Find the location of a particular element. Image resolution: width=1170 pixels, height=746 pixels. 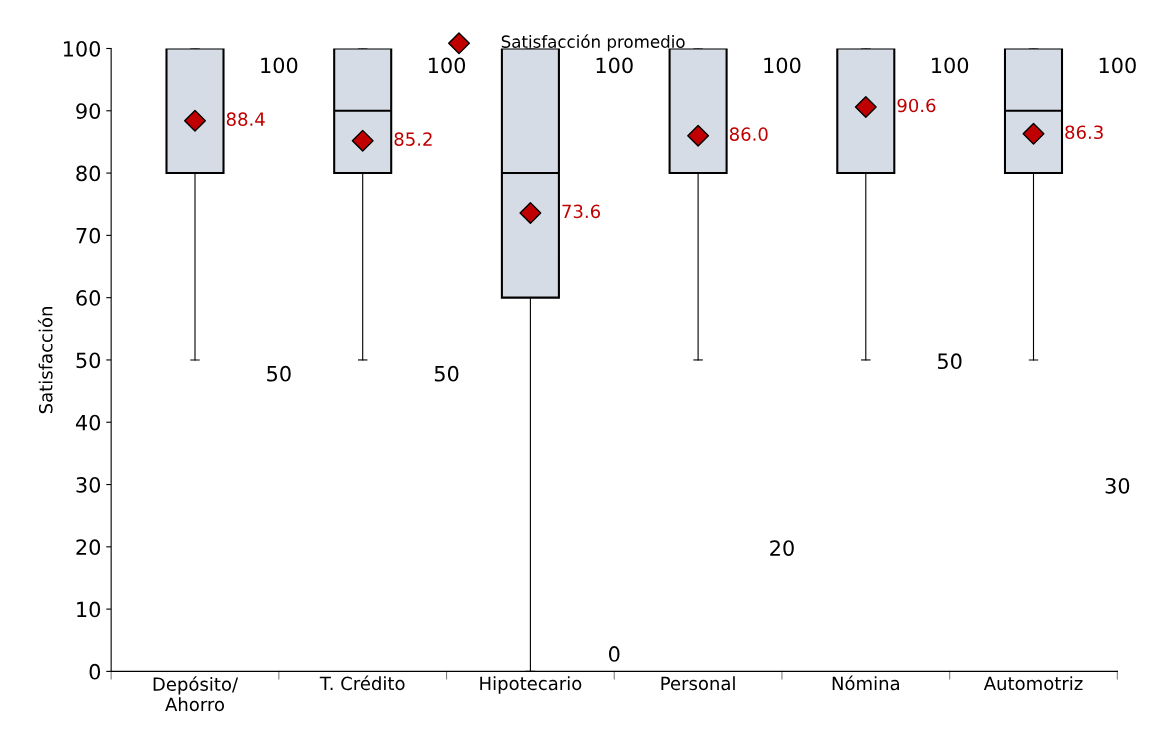

x-tick-label: Personal is located at coordinates (698, 683).